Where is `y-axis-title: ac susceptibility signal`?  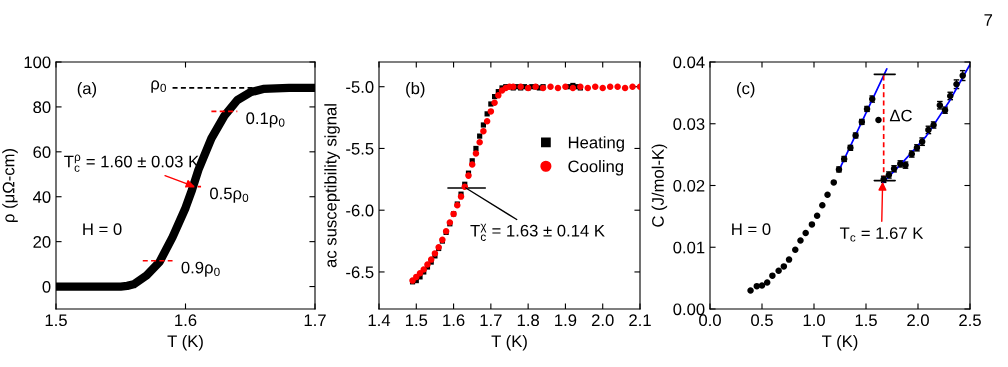 y-axis-title: ac susceptibility signal is located at coordinates (332, 186).